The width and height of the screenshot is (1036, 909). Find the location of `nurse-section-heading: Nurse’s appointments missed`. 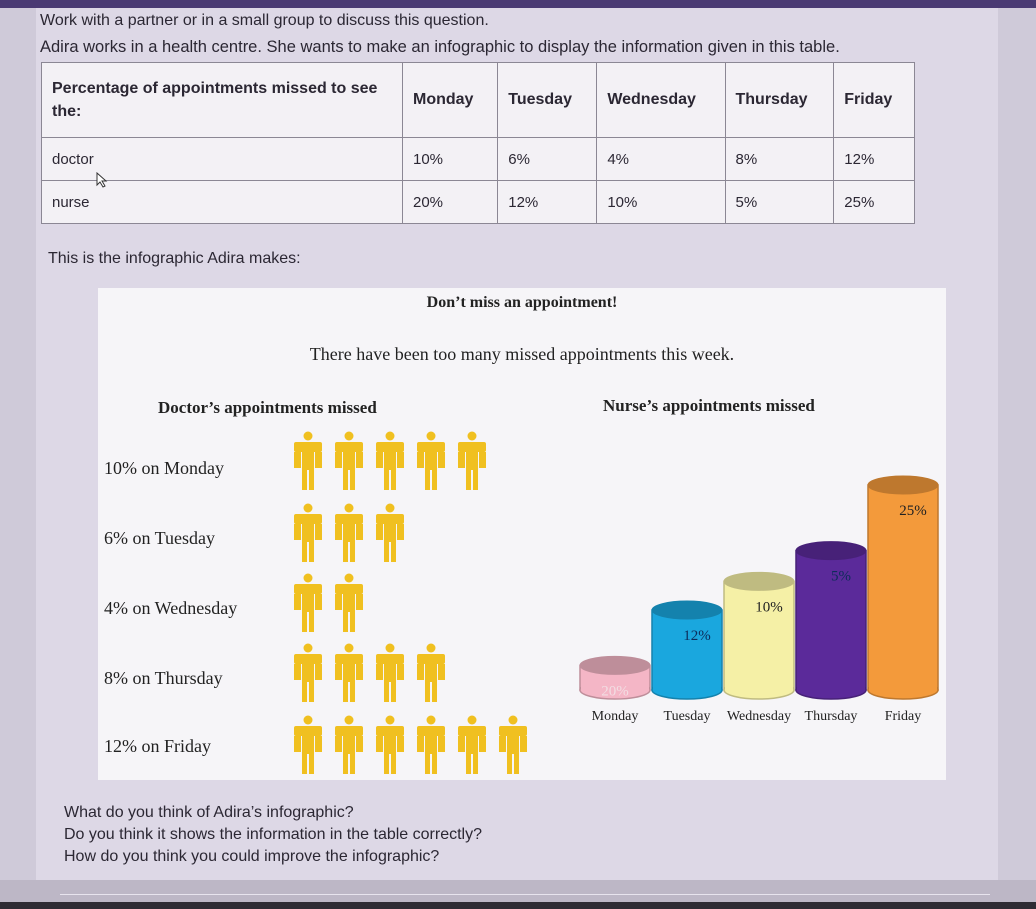

nurse-section-heading: Nurse’s appointments missed is located at coordinates (709, 405).